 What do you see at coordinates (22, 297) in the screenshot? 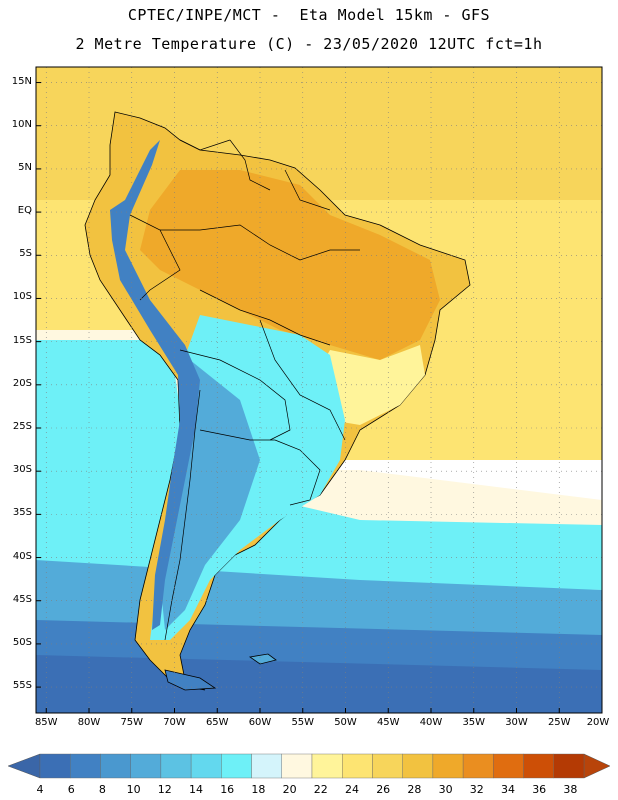
I see `latitude-label: 10S` at bounding box center [22, 297].